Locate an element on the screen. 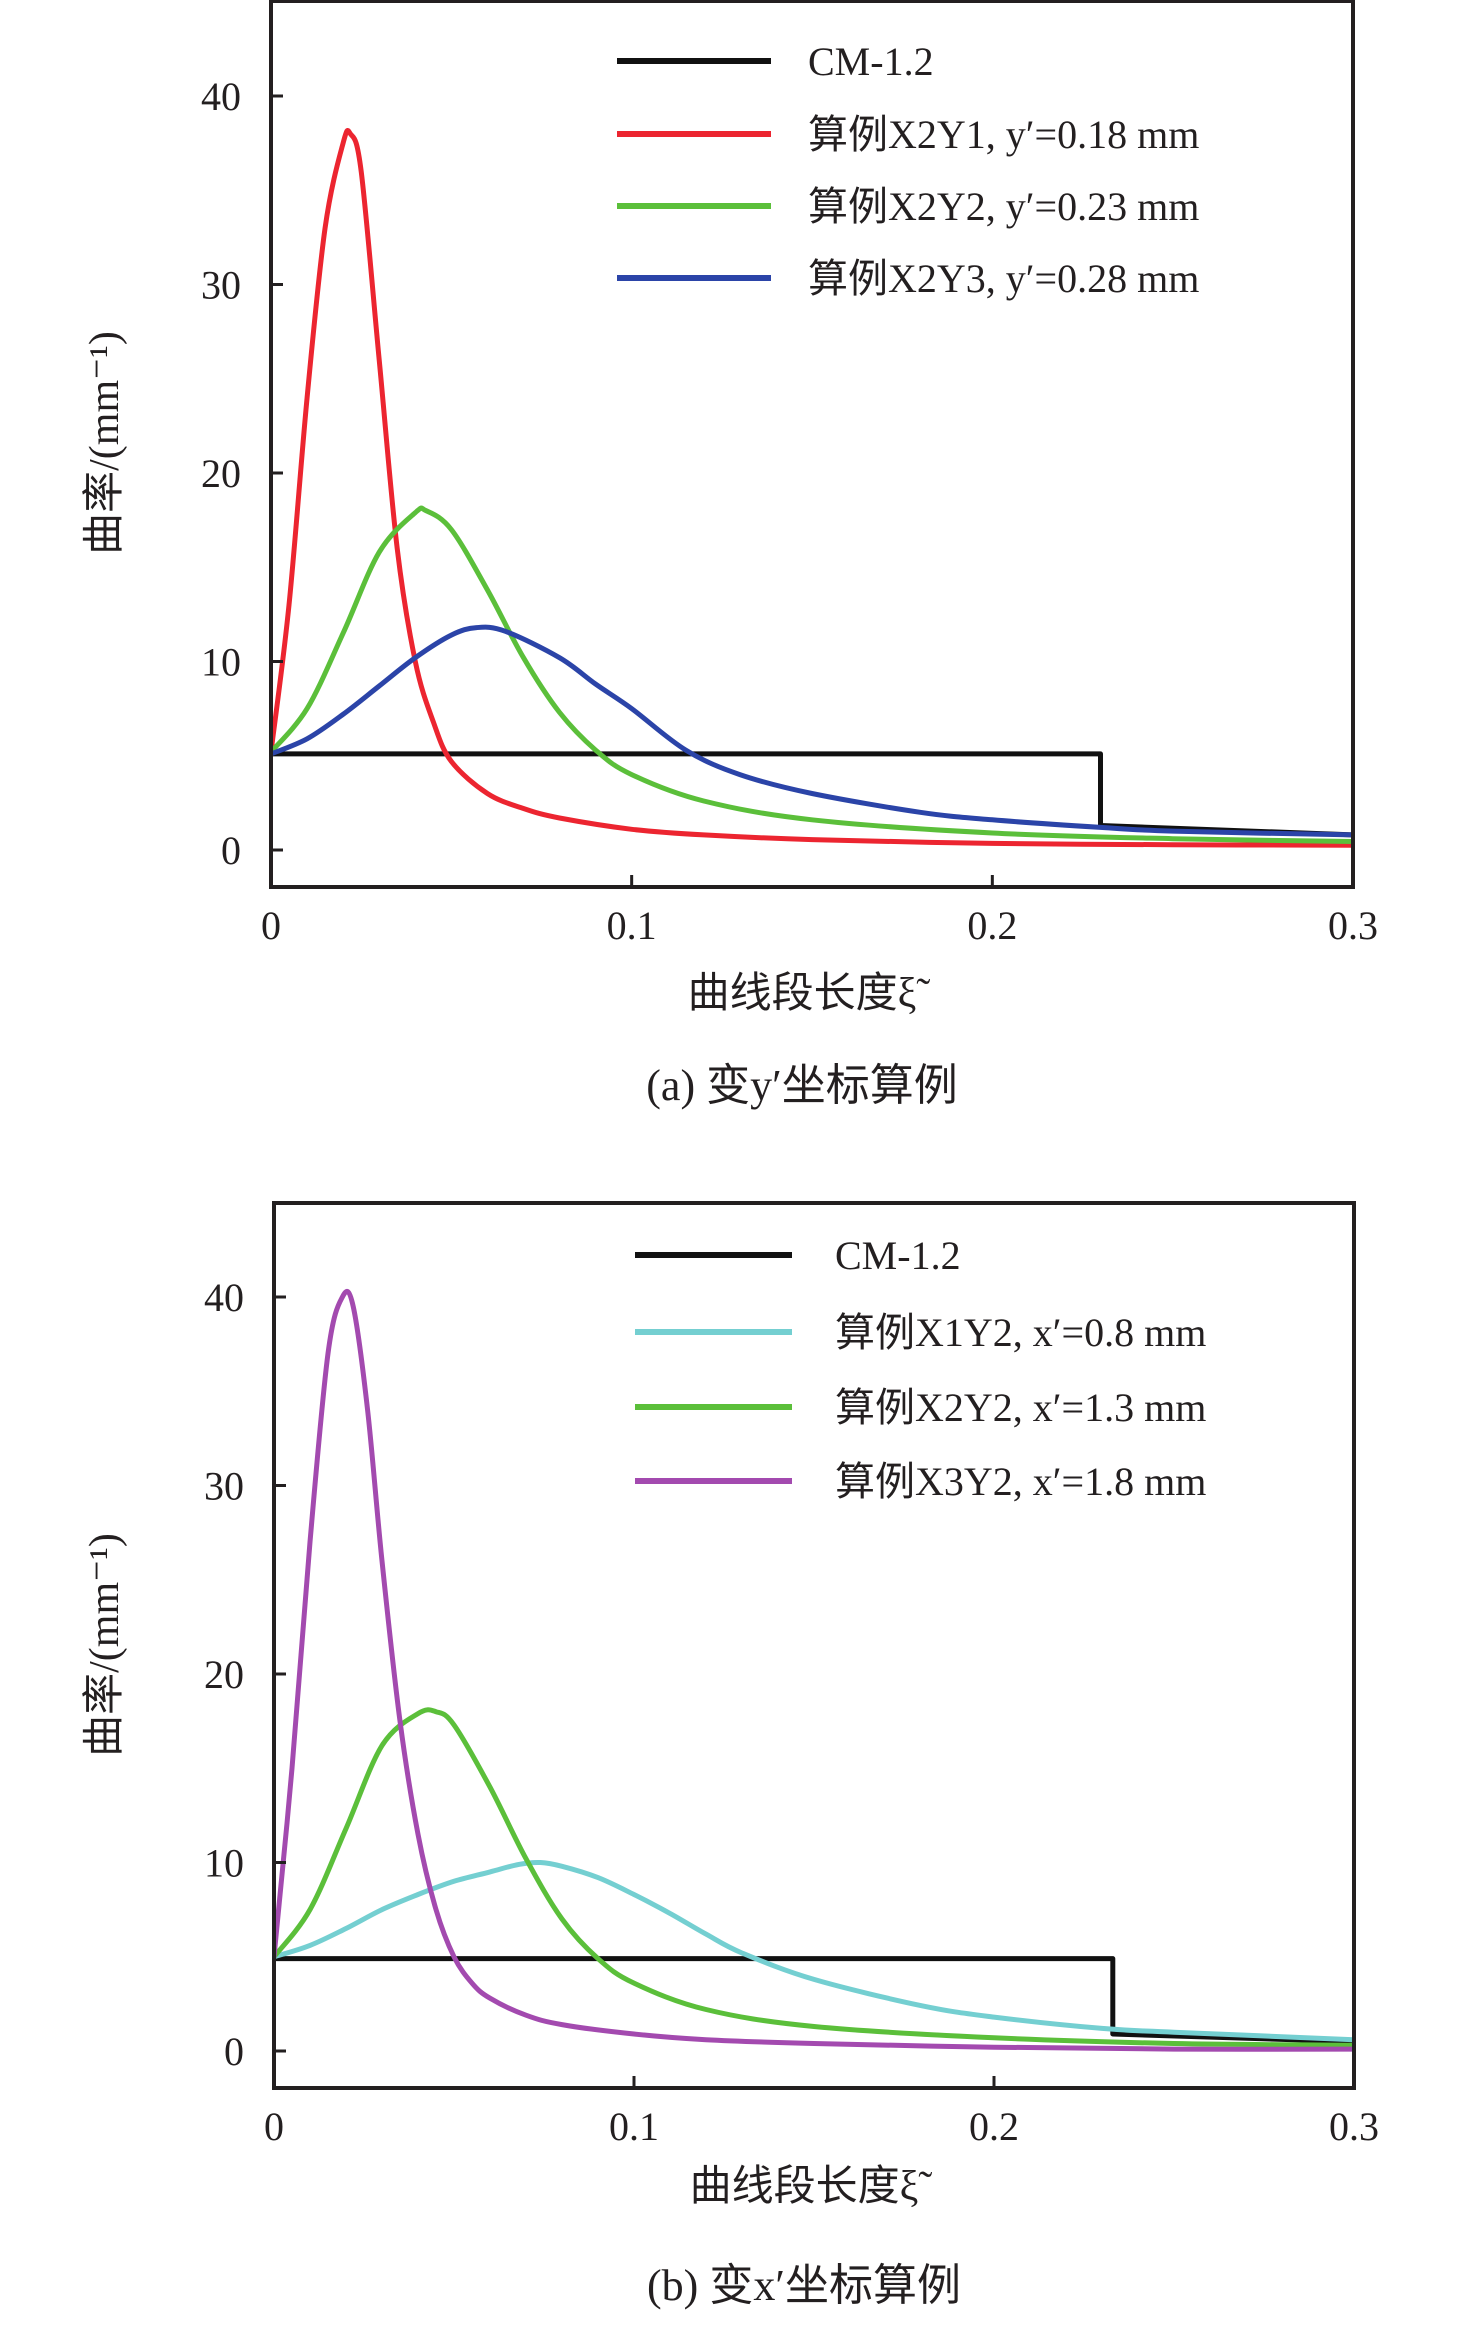 The width and height of the screenshot is (1476, 2341). legend-entry: 算例X3Y2, x′=1.8 mm is located at coordinates (1020, 1481).